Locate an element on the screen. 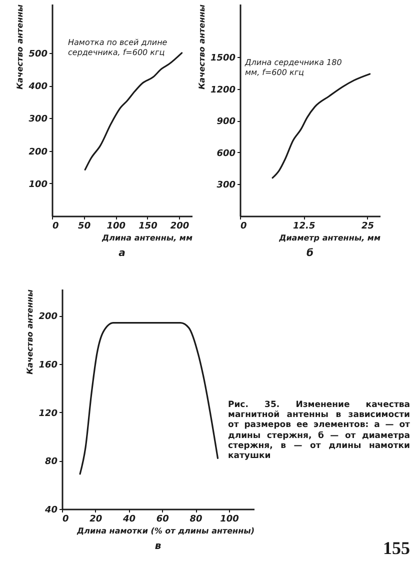 Image resolution: width=416 pixels, height=582 pixels. annotation: Длина сердечника 180 мм, f=600 кгц is located at coordinates (294, 68).